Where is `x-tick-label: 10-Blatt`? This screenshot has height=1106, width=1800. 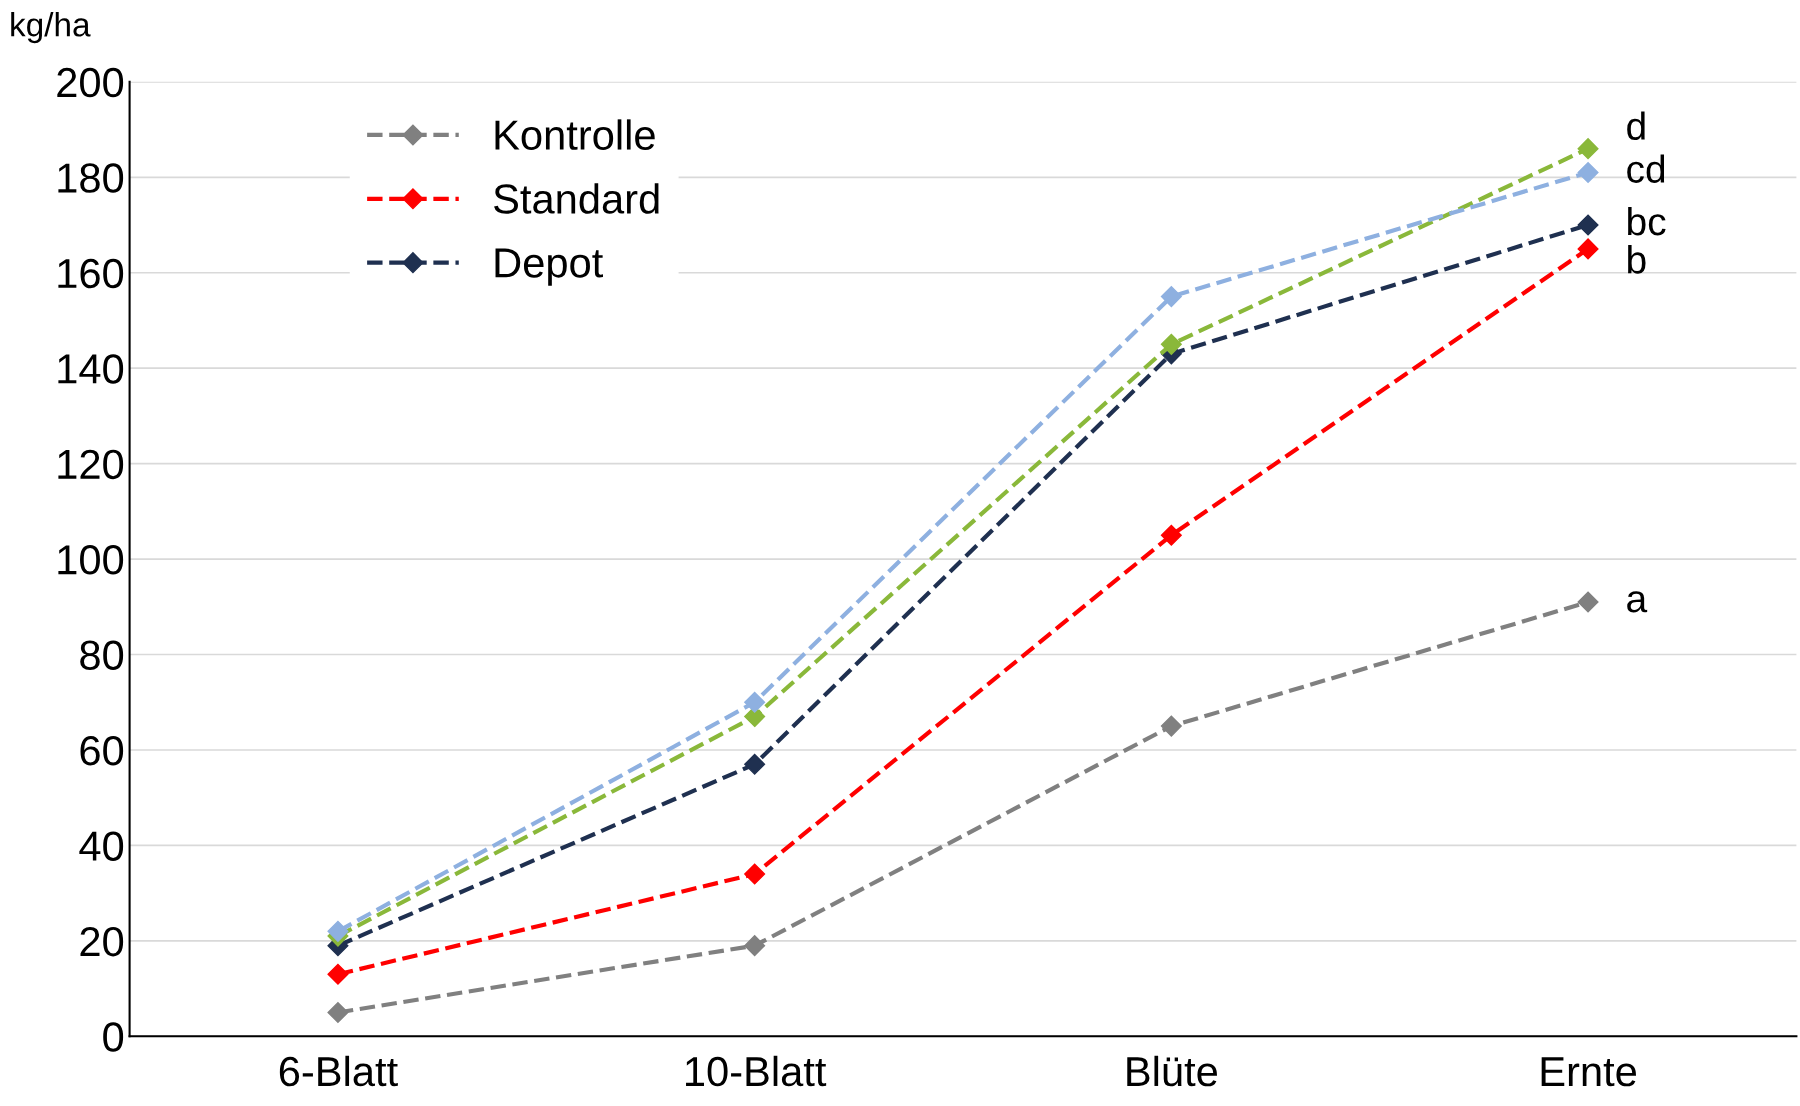
x-tick-label: 10-Blatt is located at coordinates (756, 1071).